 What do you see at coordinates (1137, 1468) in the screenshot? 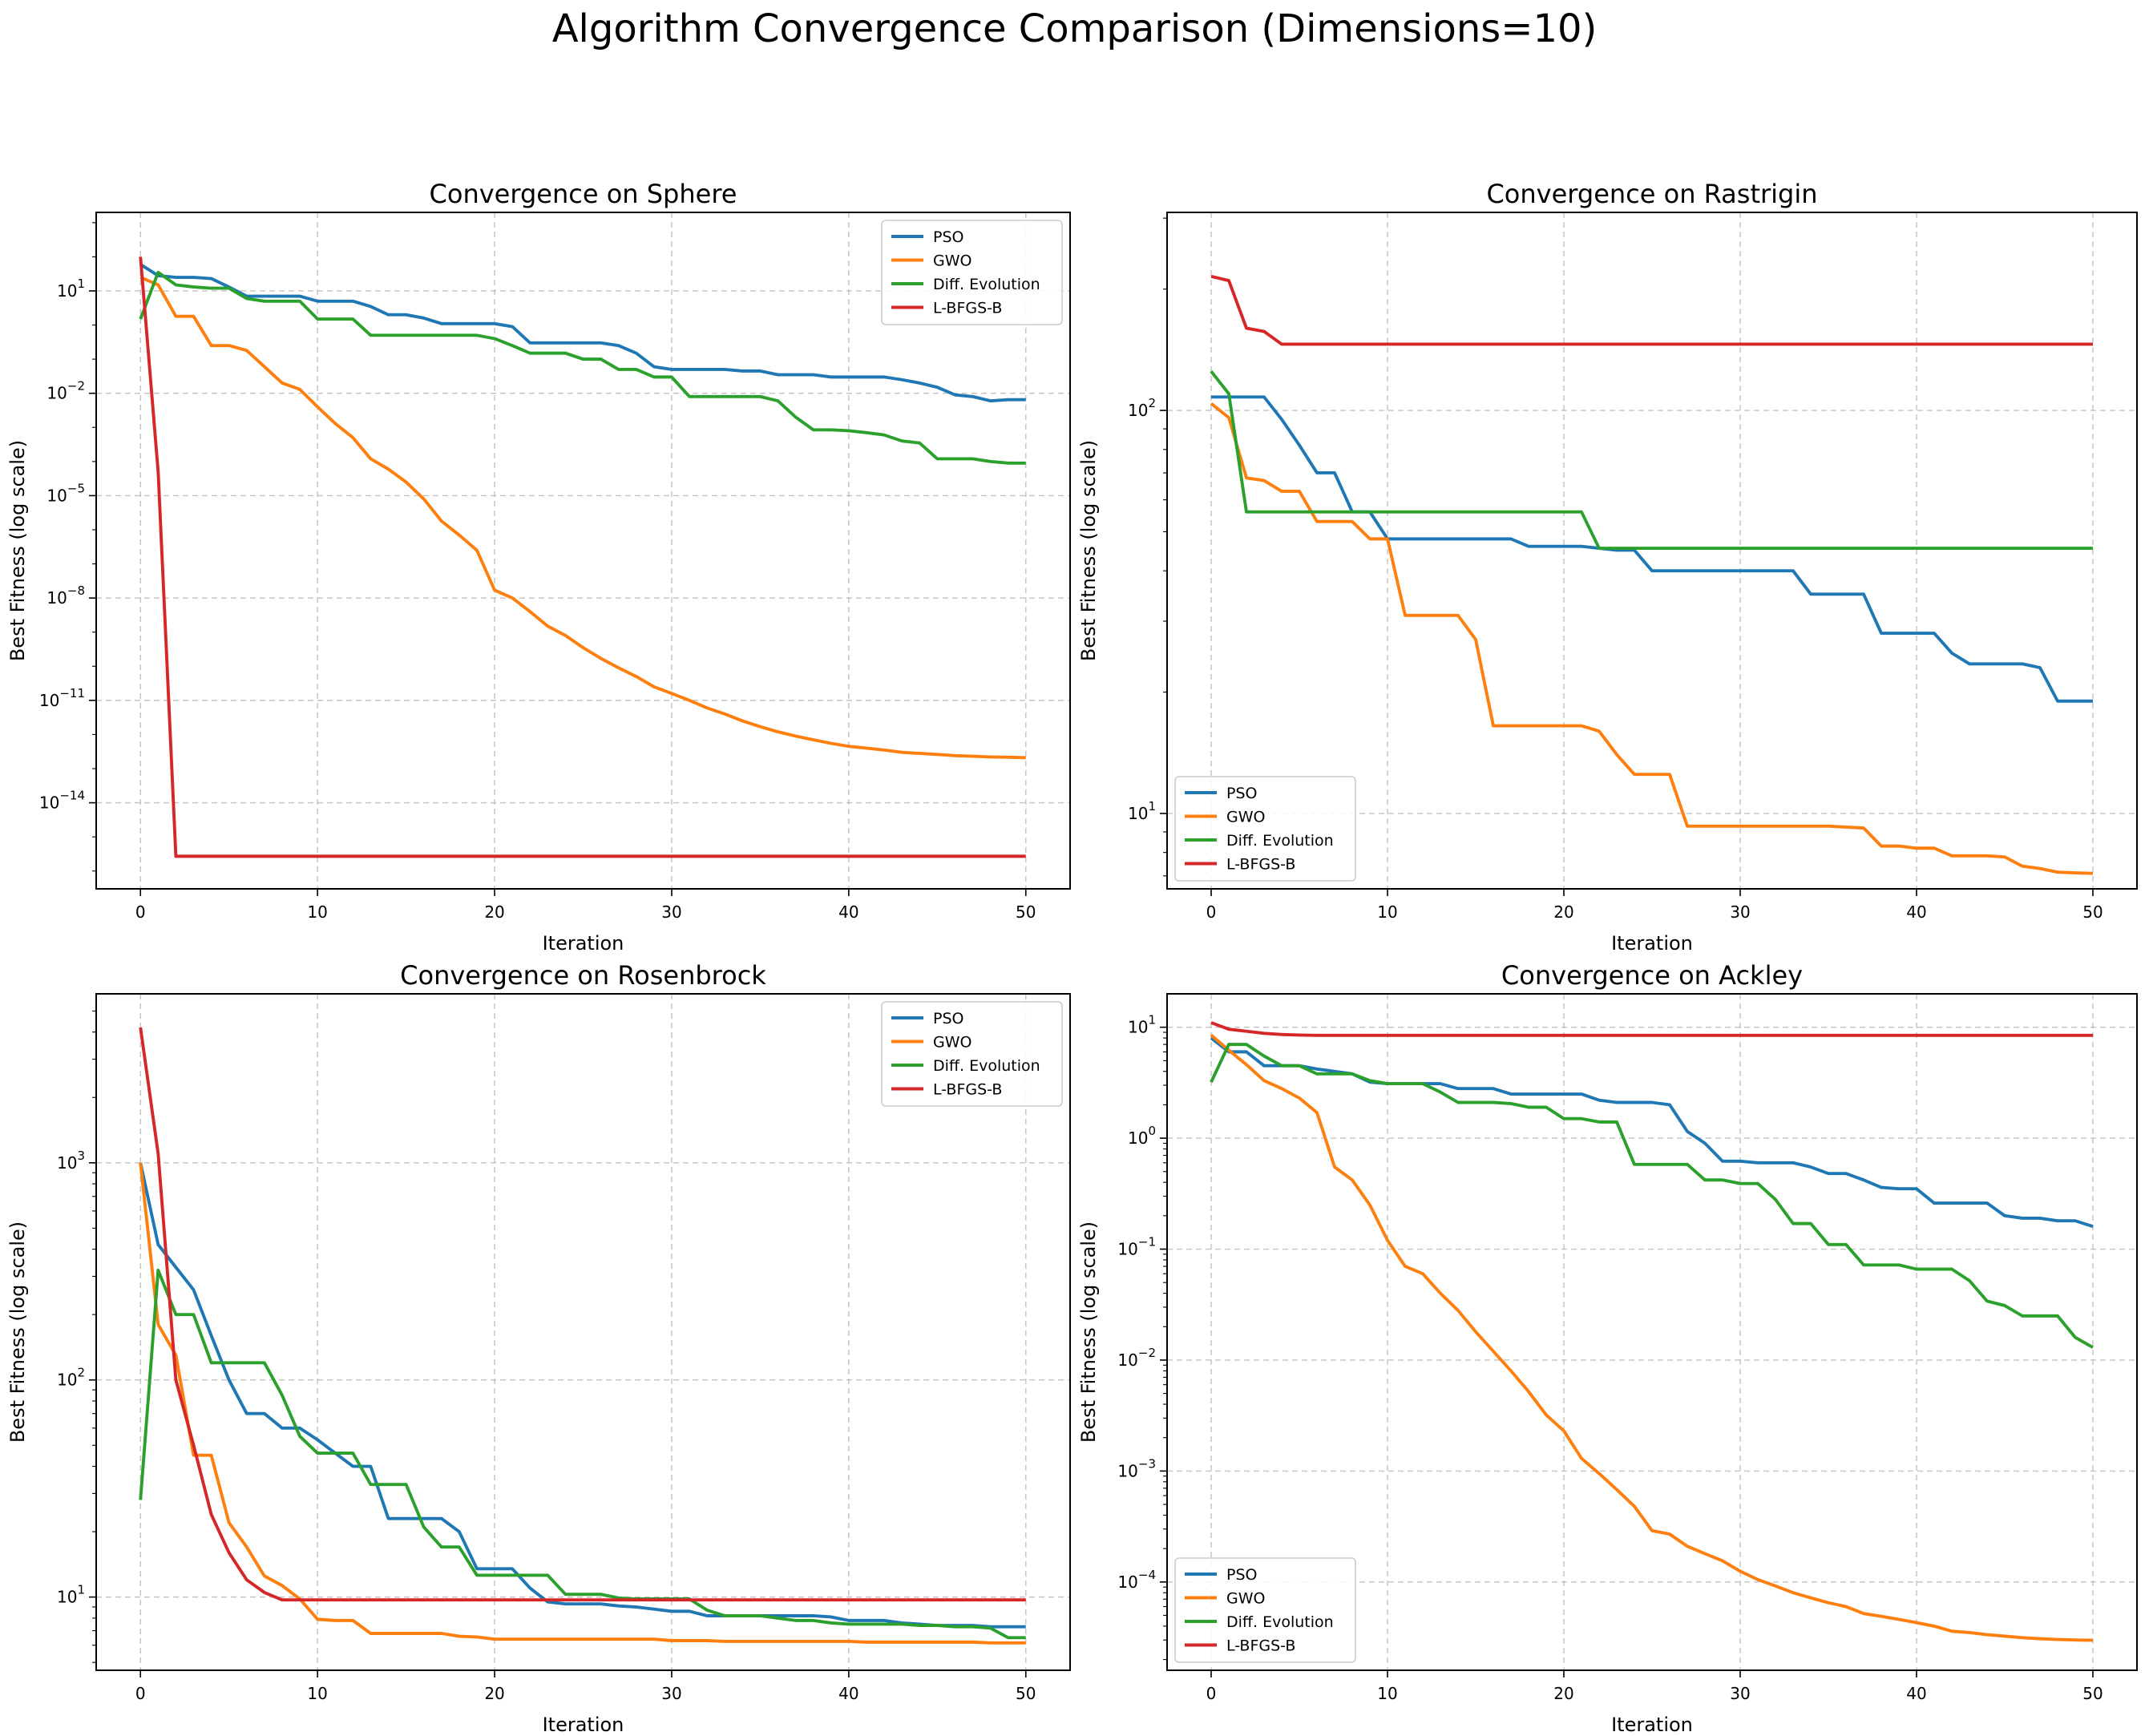
I see `y-tick-label: 10⁻³` at bounding box center [1137, 1468].